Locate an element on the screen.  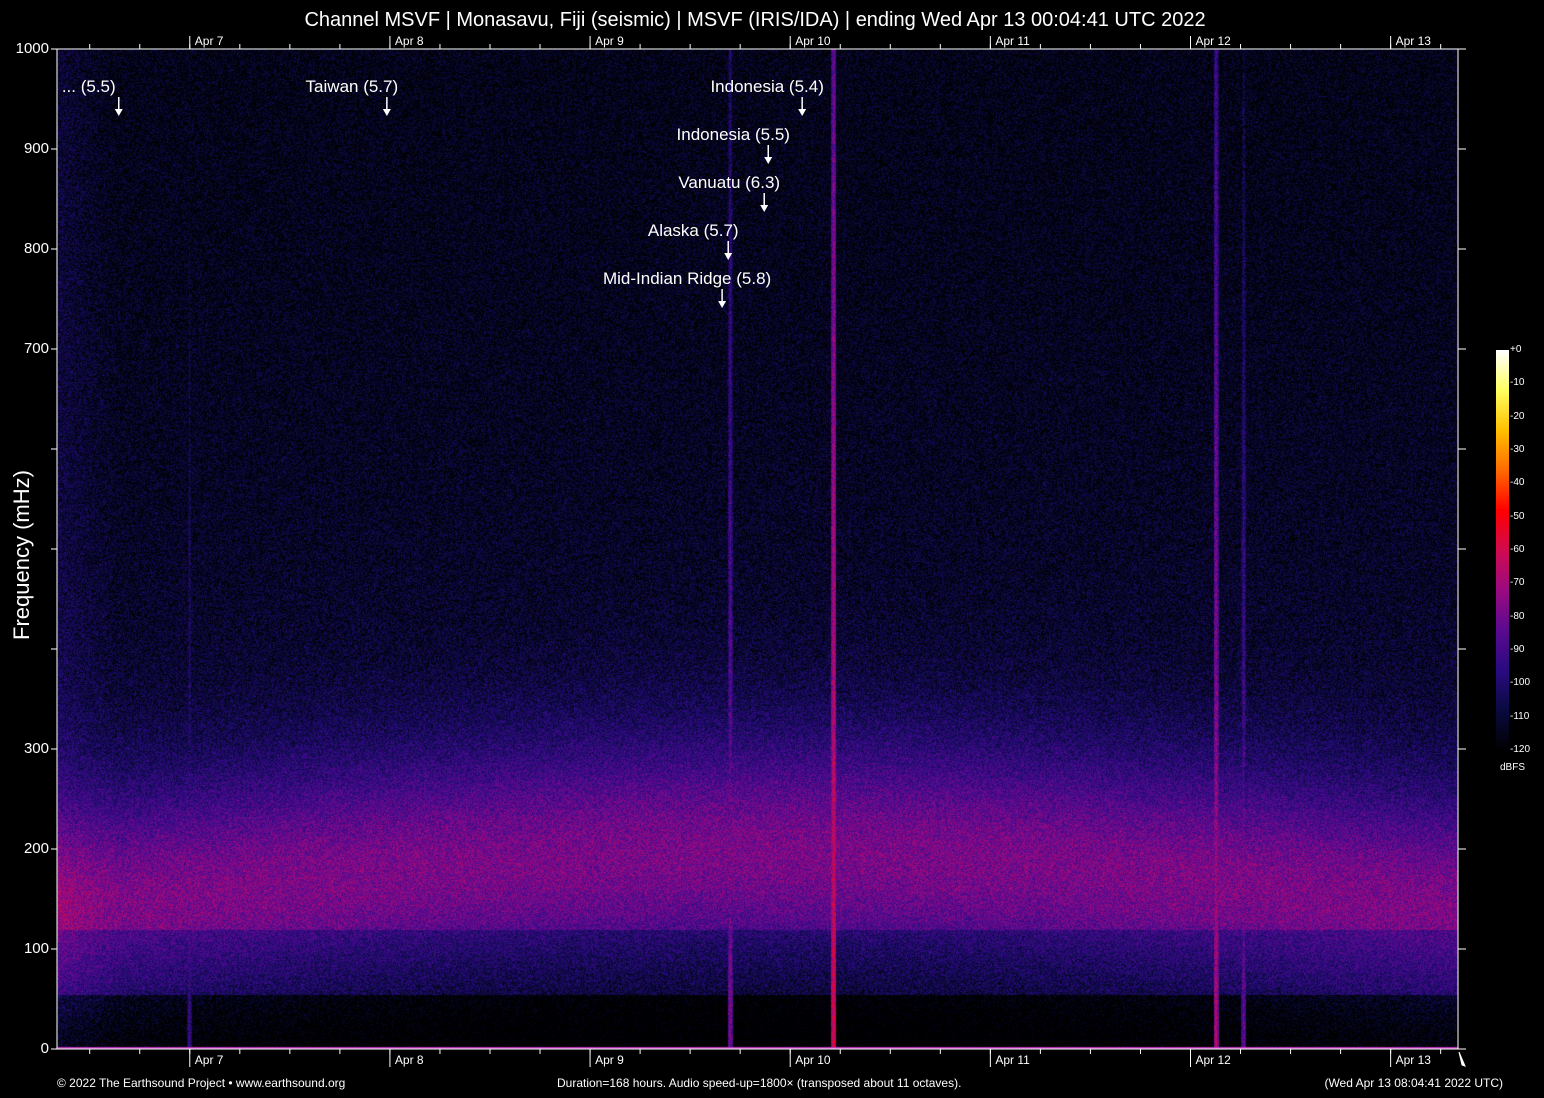
x-tick-label: Apr 8 is located at coordinates (409, 1060).